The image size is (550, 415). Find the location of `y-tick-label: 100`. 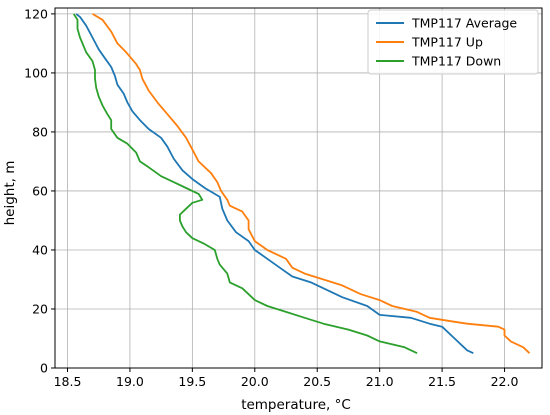

y-tick-label: 100 is located at coordinates (36, 72).